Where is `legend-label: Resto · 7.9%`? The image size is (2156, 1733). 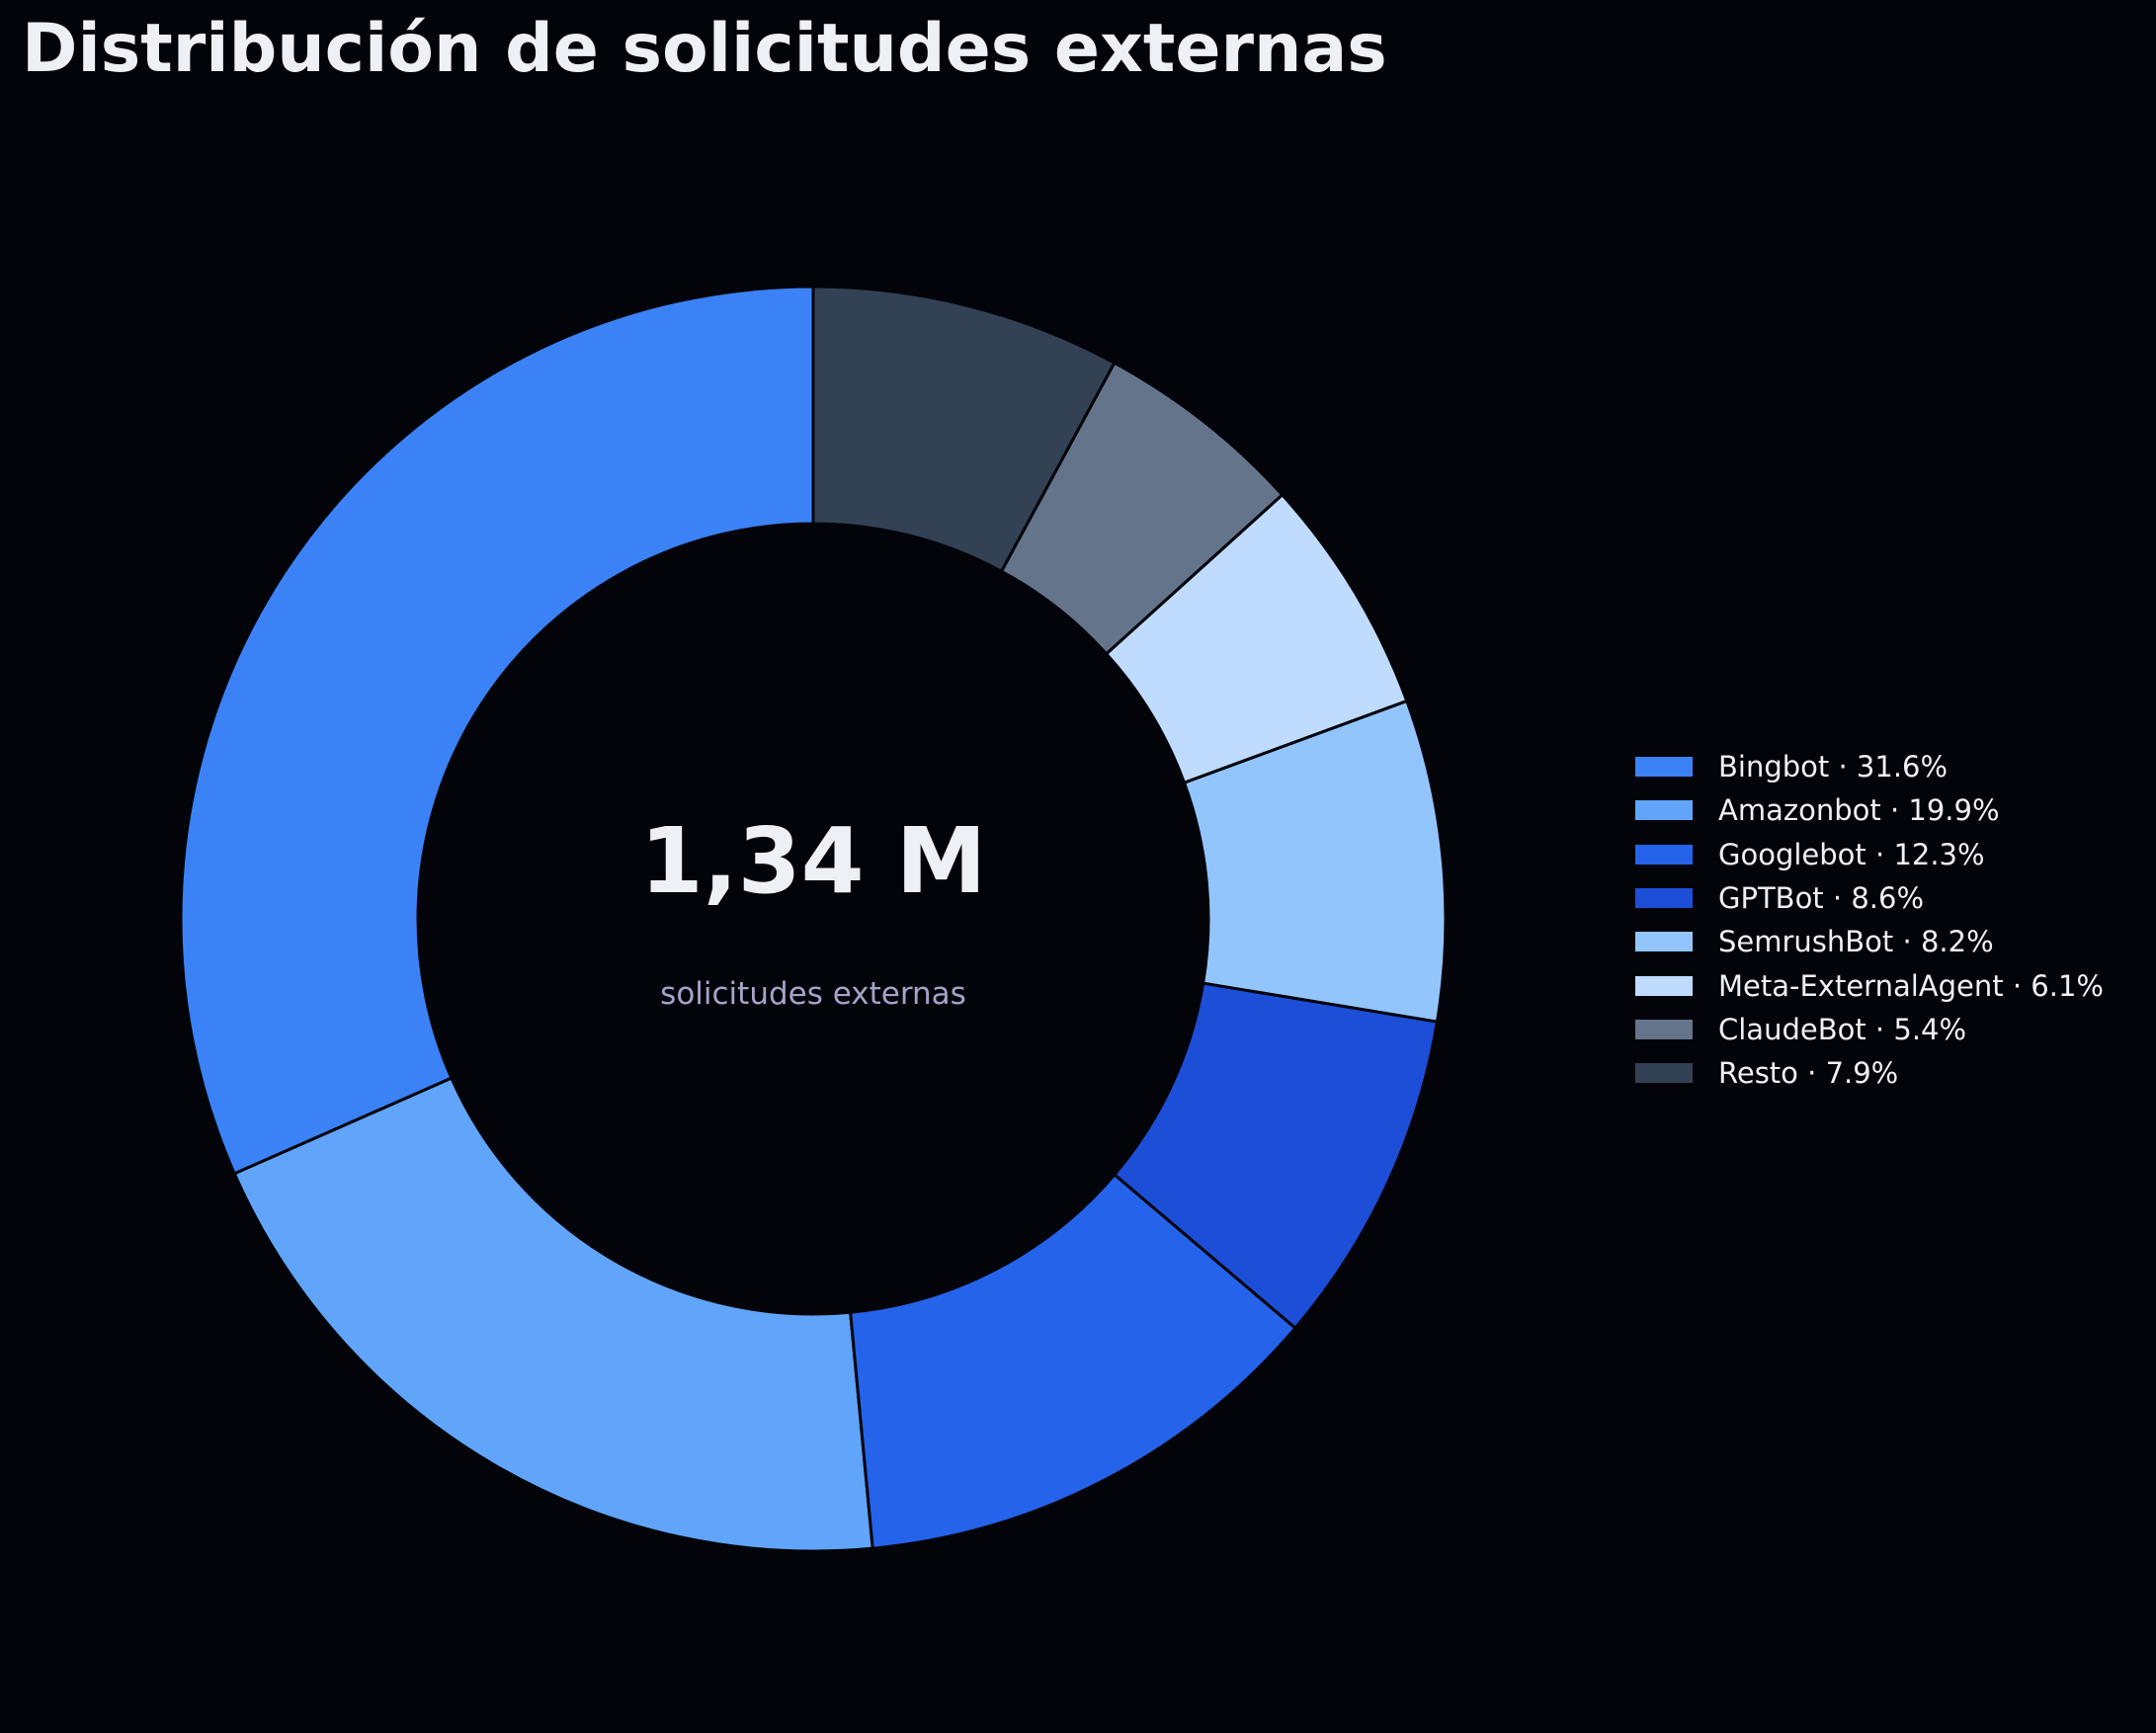 legend-label: Resto · 7.9% is located at coordinates (1809, 1073).